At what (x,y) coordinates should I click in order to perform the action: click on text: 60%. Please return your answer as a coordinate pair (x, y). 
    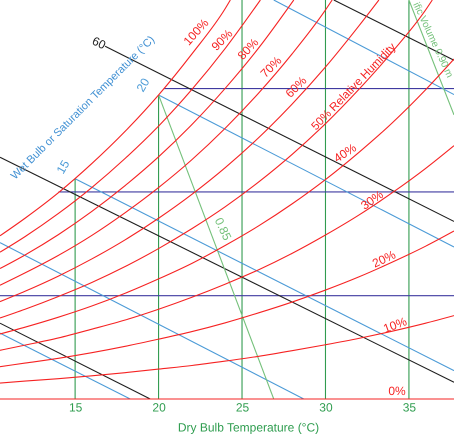
    Looking at the image, I should click on (296, 86).